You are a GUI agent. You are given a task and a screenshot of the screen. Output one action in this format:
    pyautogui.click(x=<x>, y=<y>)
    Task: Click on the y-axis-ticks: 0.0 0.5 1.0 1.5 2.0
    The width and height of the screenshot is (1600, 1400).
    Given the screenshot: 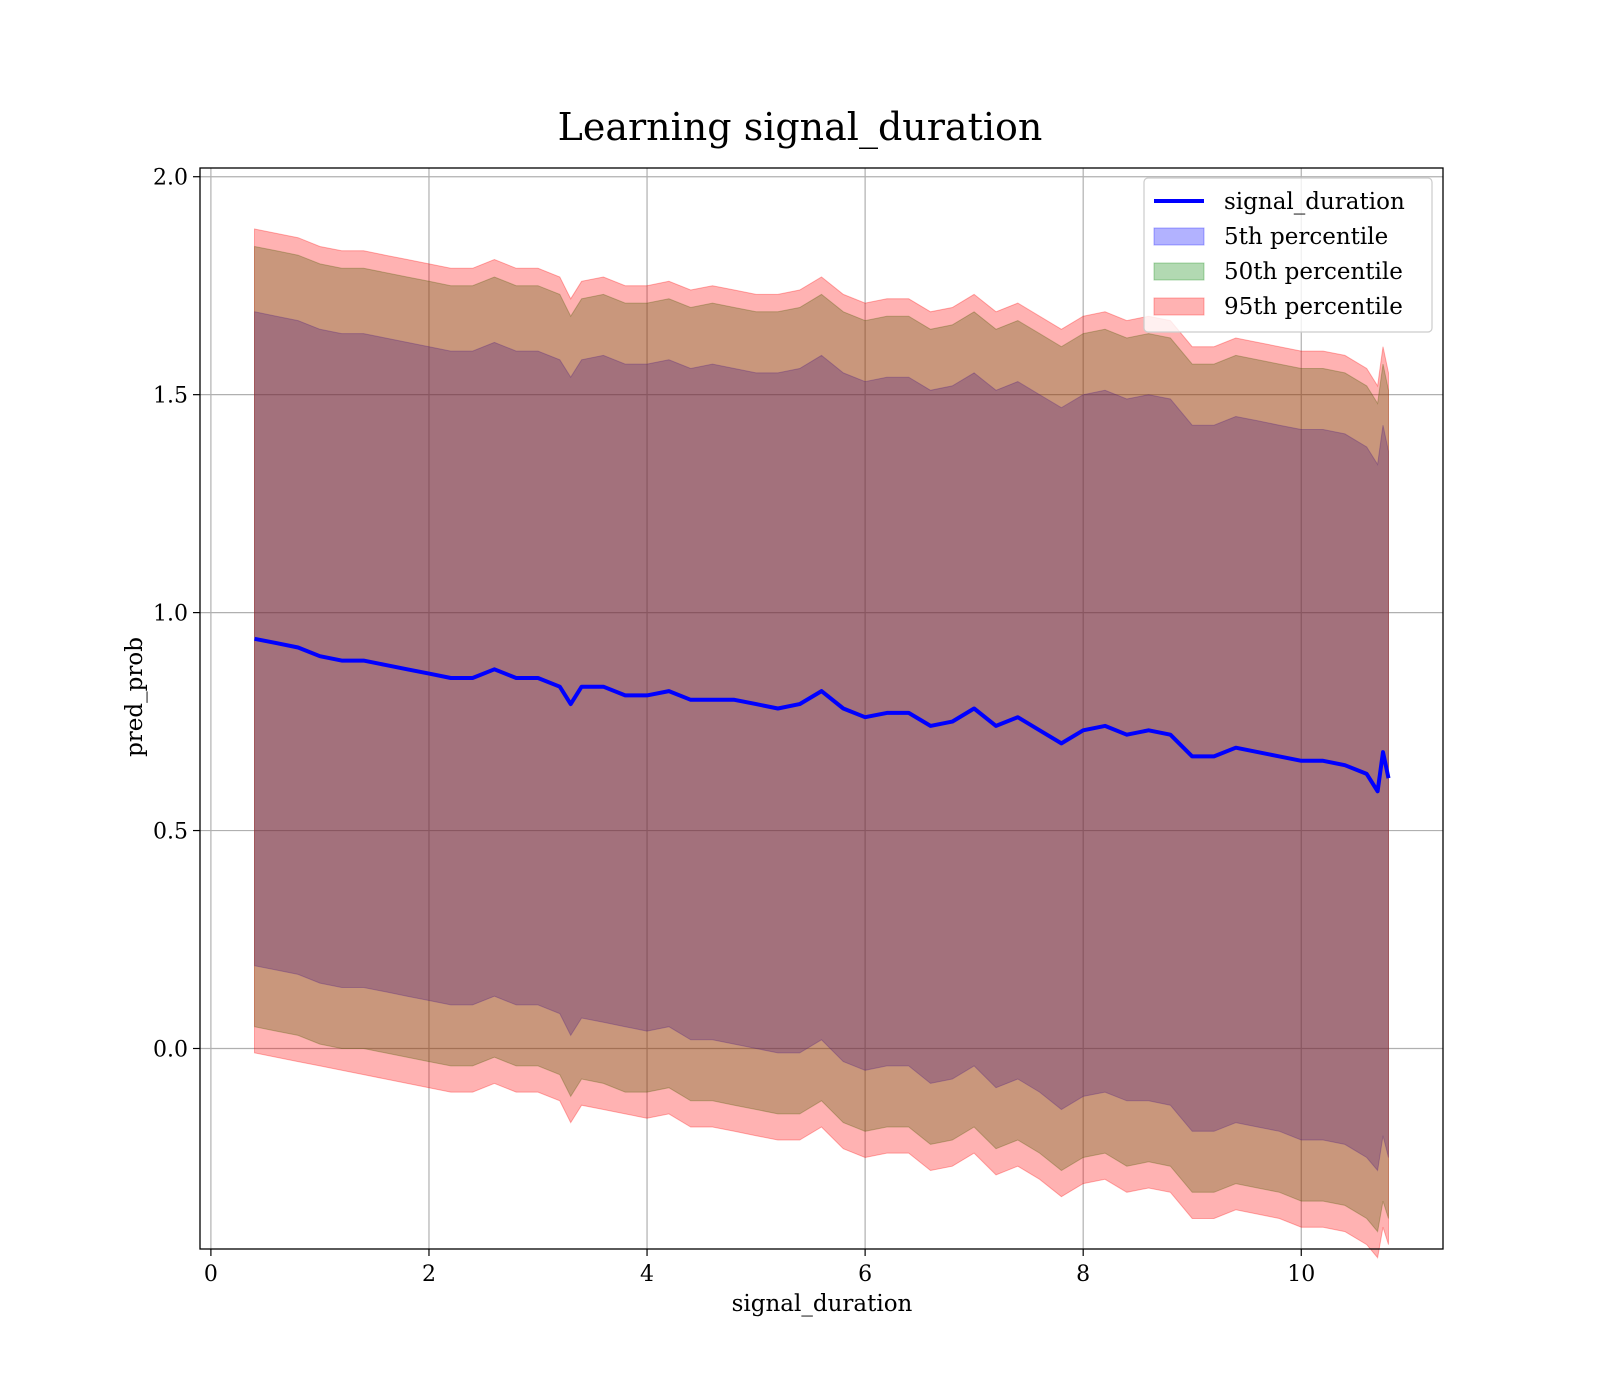 What is the action you would take?
    pyautogui.click(x=176, y=614)
    